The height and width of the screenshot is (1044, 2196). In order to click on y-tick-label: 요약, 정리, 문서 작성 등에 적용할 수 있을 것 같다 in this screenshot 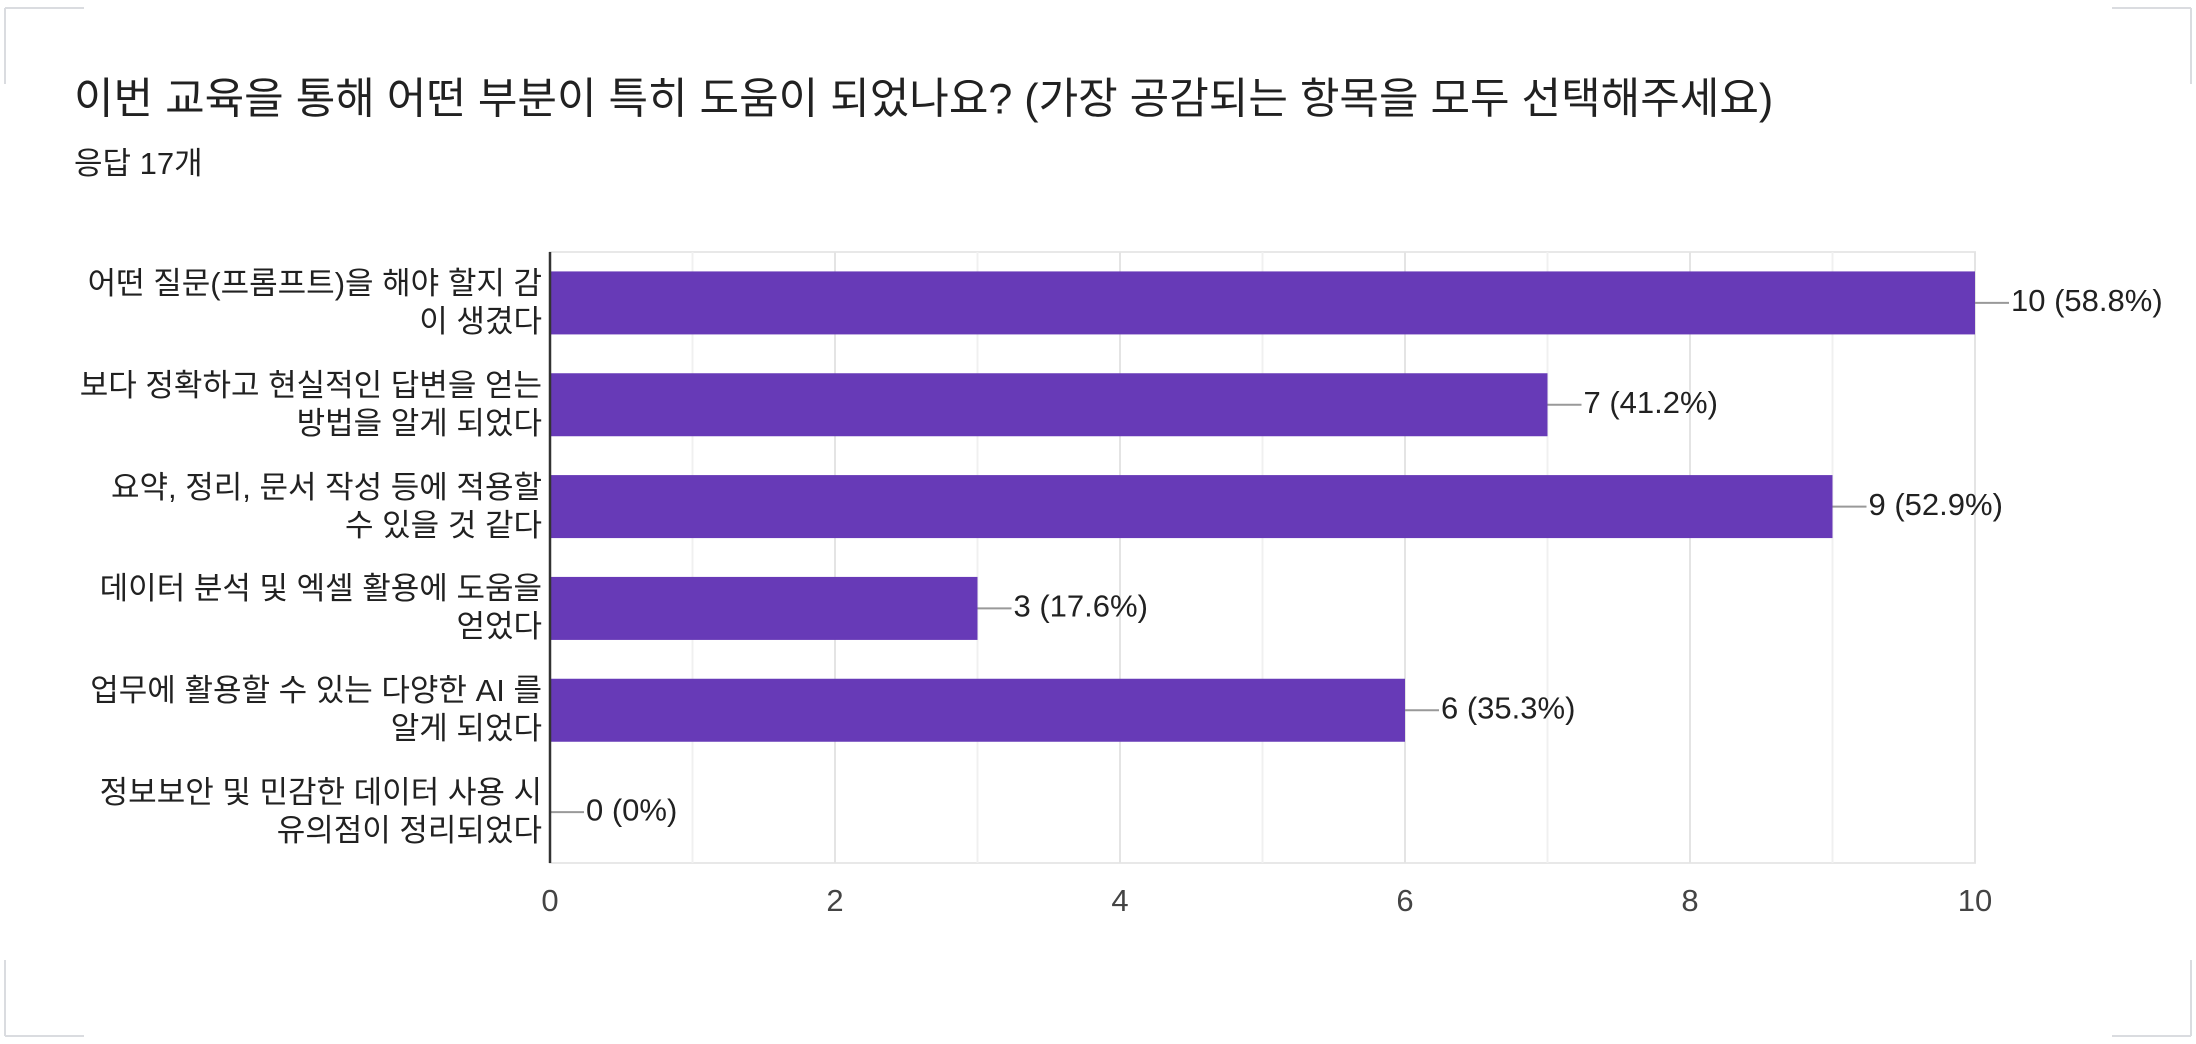, I will do `click(326, 506)`.